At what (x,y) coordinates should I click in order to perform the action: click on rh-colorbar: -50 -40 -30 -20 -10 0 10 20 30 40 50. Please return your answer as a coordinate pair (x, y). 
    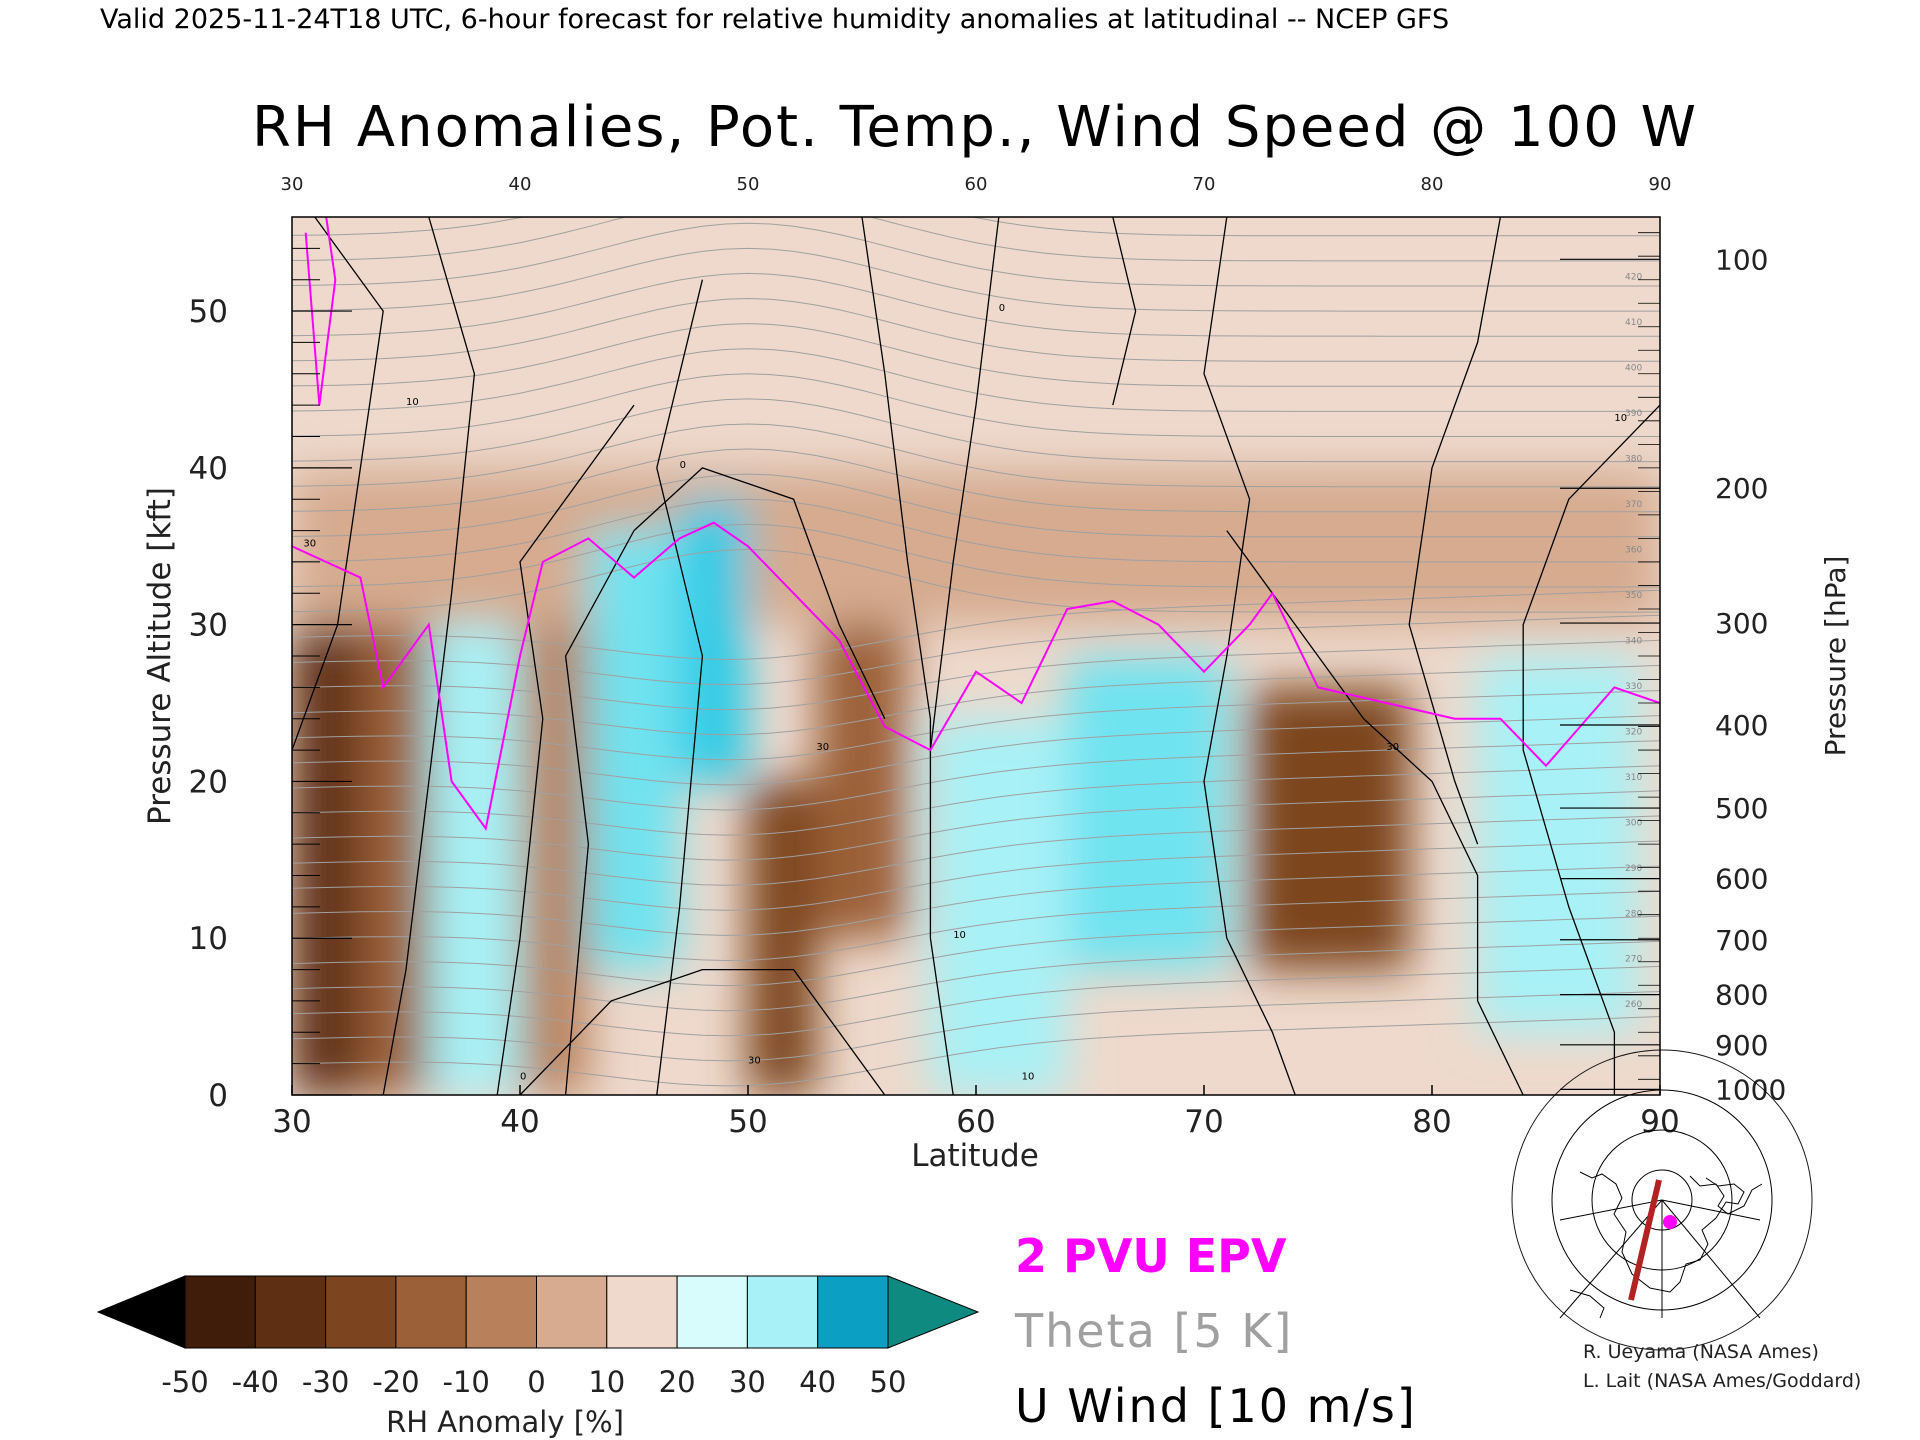
    Looking at the image, I should click on (538, 1337).